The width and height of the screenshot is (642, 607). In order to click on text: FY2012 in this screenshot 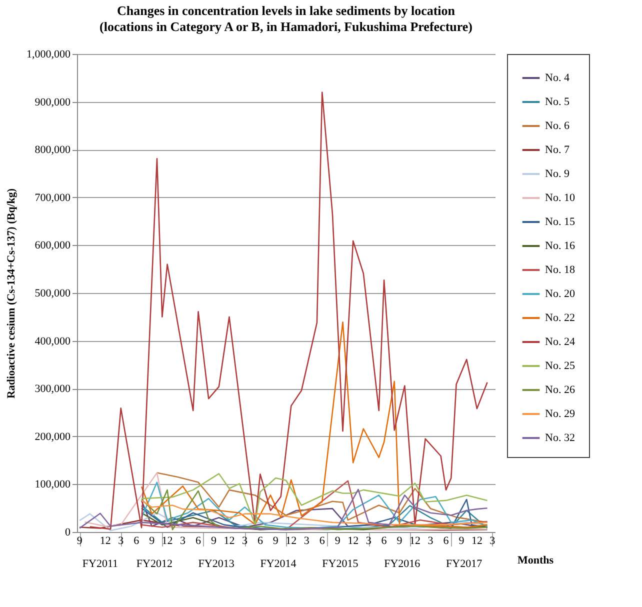, I will do `click(154, 564)`.